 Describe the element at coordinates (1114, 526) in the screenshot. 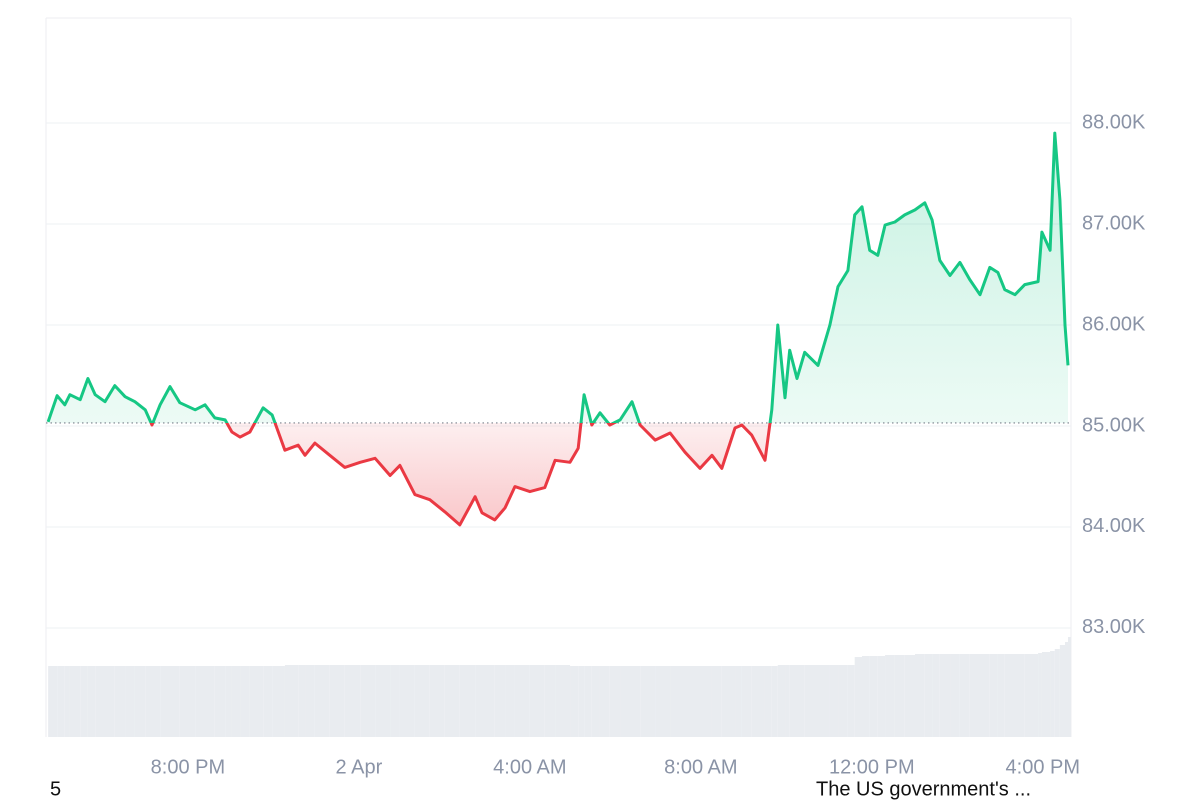

I see `y-tick-label: 84.00K` at that location.